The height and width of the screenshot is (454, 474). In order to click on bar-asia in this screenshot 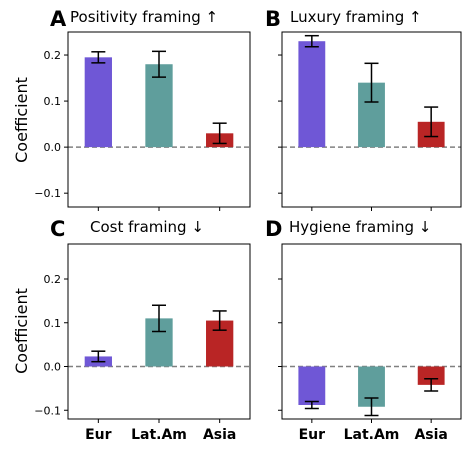, I will do `click(431, 375)`.